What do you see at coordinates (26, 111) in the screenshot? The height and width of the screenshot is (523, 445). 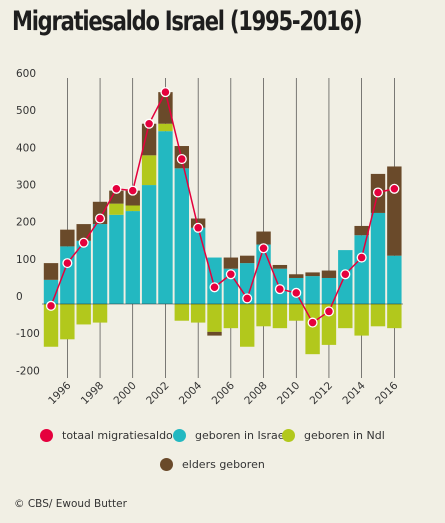 I see `y-tick-label: 500` at bounding box center [26, 111].